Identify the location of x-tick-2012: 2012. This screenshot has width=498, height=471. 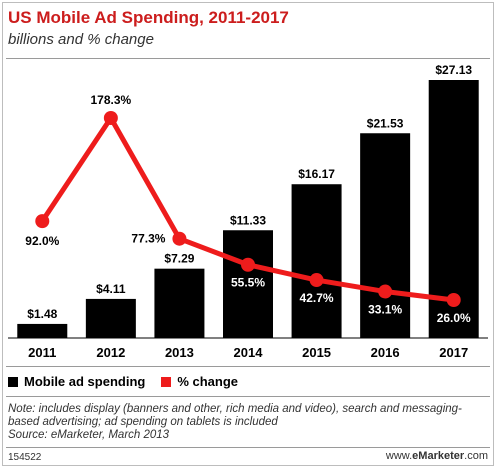
(110, 352).